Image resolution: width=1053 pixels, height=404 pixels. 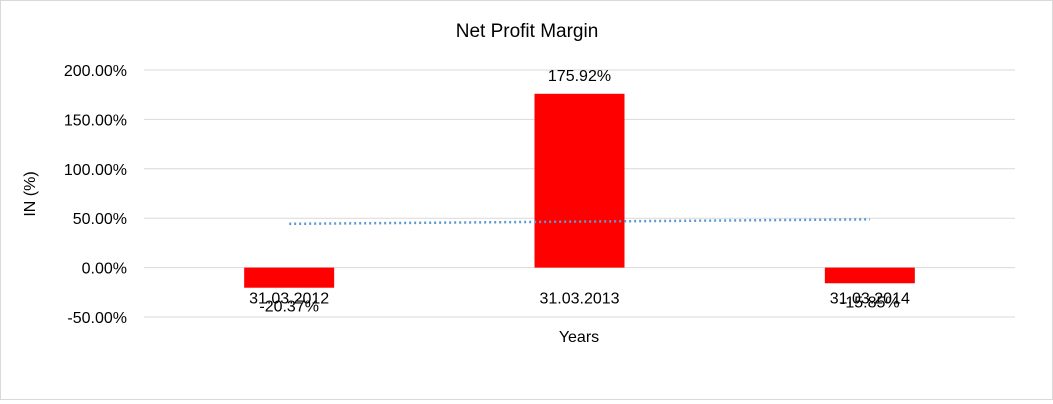 I want to click on x-axis-categories: 31.03.2012 31.03.2013 31.03.2014, so click(x=579, y=299).